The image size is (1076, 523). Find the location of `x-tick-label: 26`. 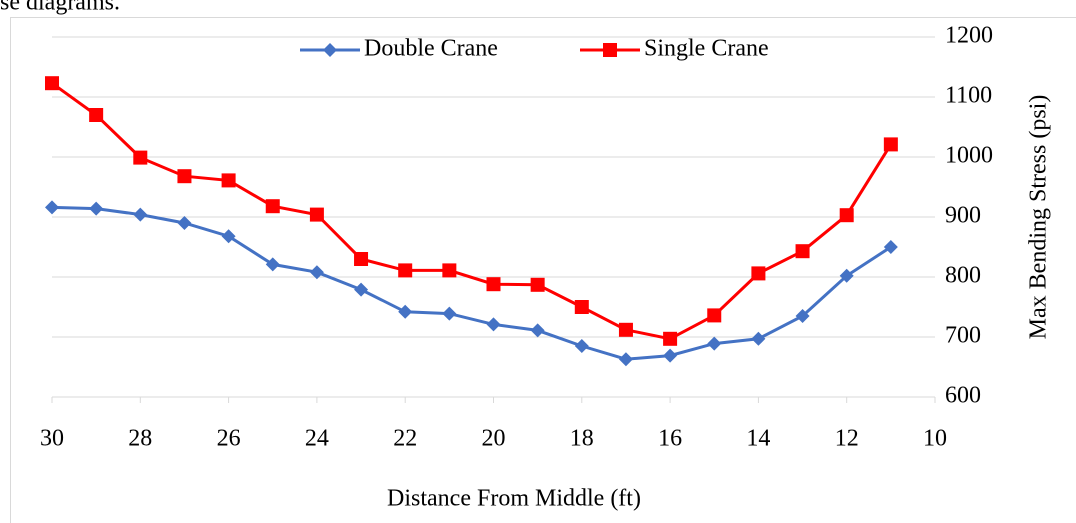

x-tick-label: 26 is located at coordinates (229, 439).